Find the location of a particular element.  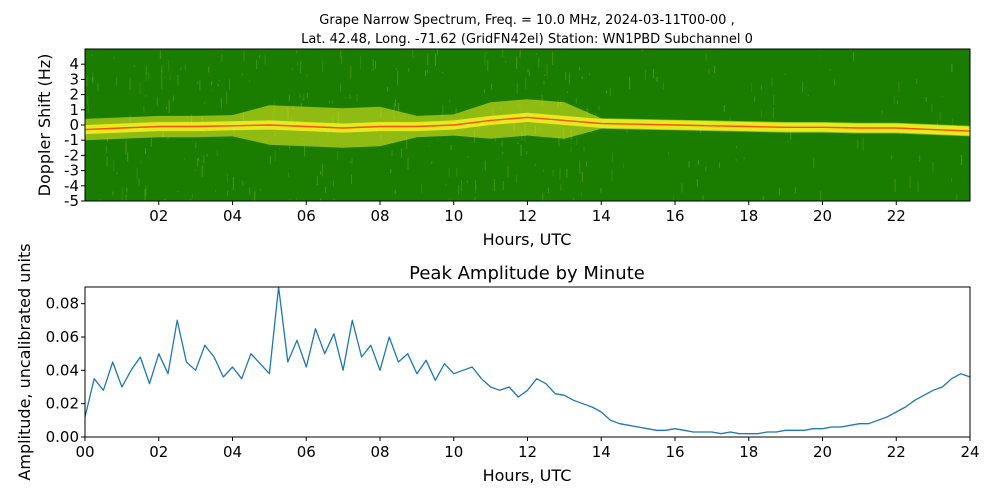

amplitude-y-label: Amplitude, uncalibrated units is located at coordinates (24, 361).